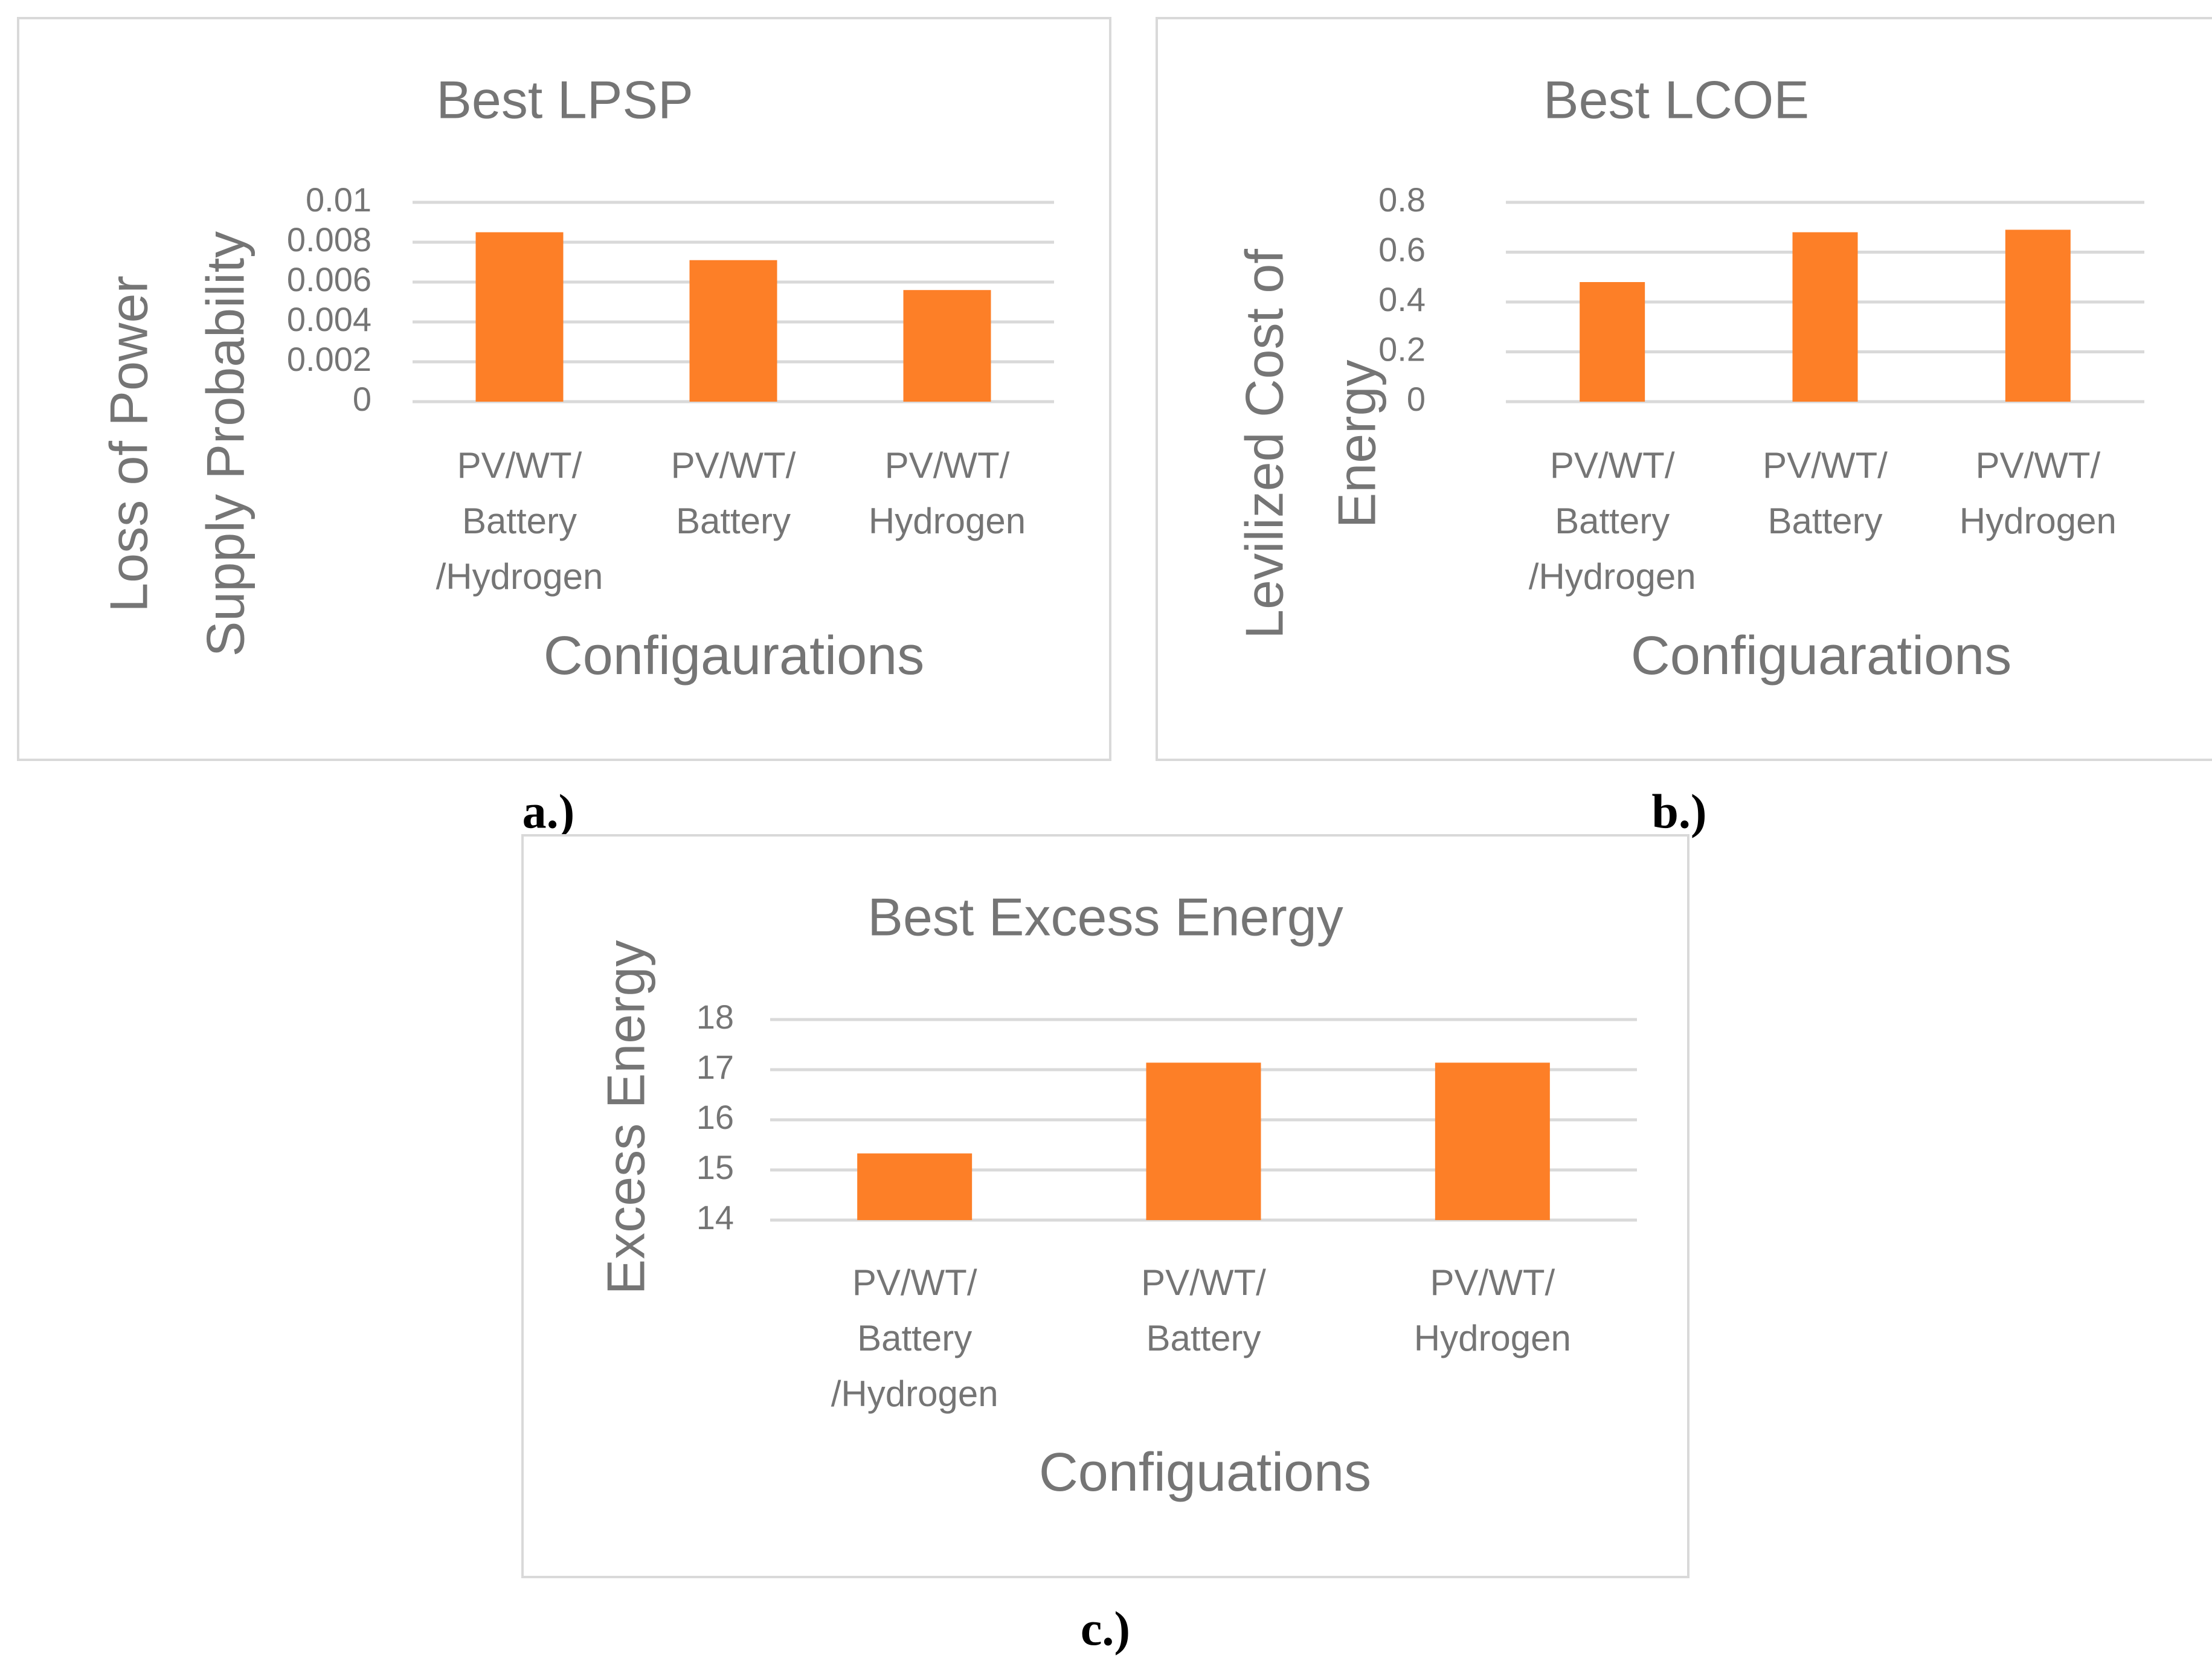 This screenshot has width=2212, height=1661. I want to click on y-tick-label: 0.6, so click(1402, 249).